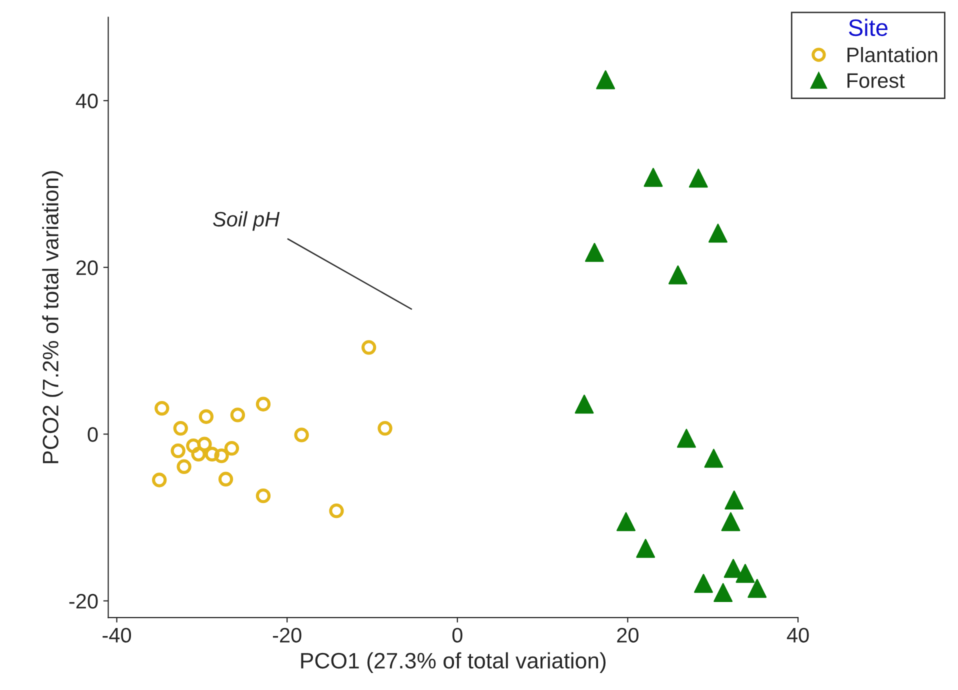 The width and height of the screenshot is (958, 690). I want to click on y-axis-title: PCO2 (7.2% of total variation), so click(52, 317).